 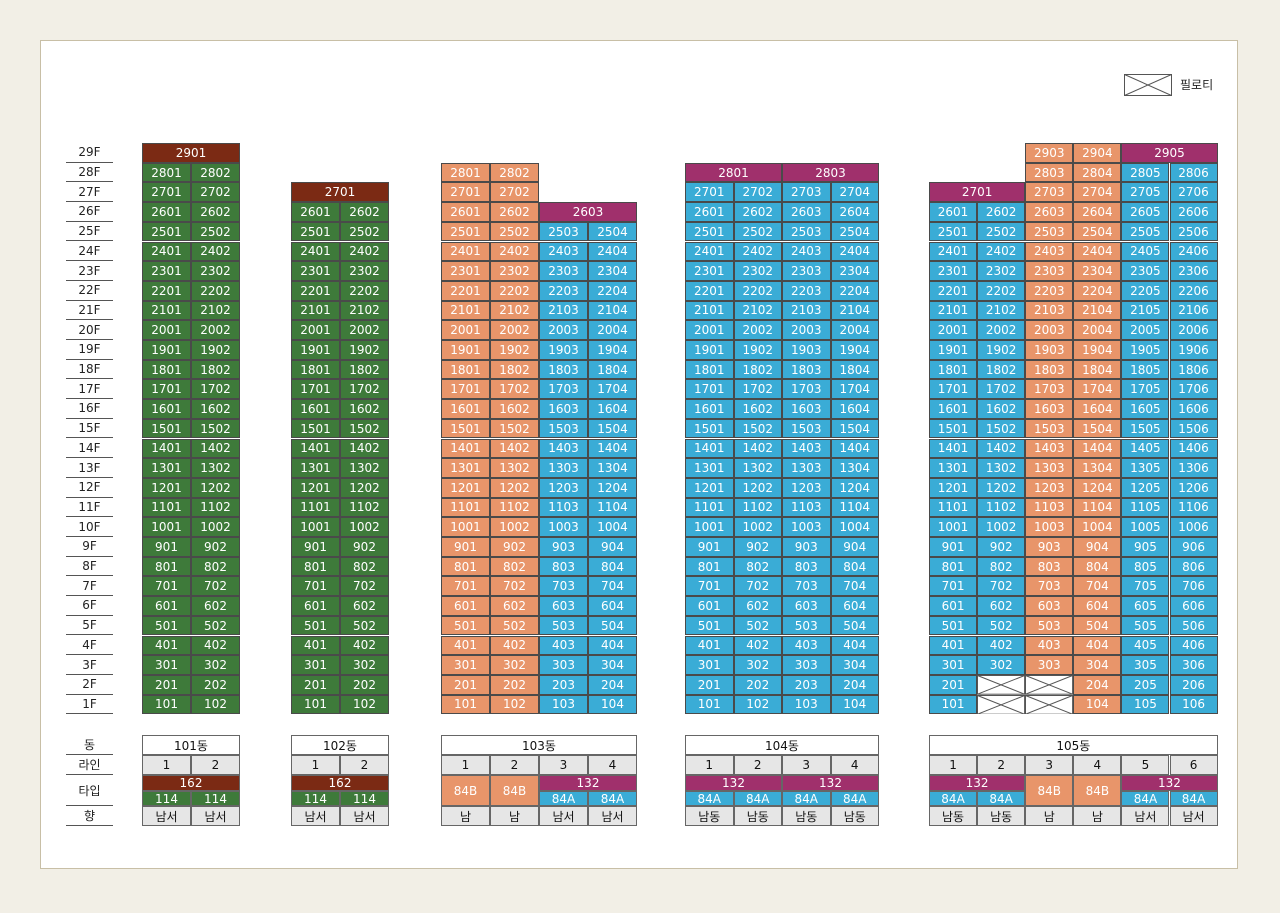 What do you see at coordinates (563, 271) in the screenshot?
I see `unit-cell: 2303` at bounding box center [563, 271].